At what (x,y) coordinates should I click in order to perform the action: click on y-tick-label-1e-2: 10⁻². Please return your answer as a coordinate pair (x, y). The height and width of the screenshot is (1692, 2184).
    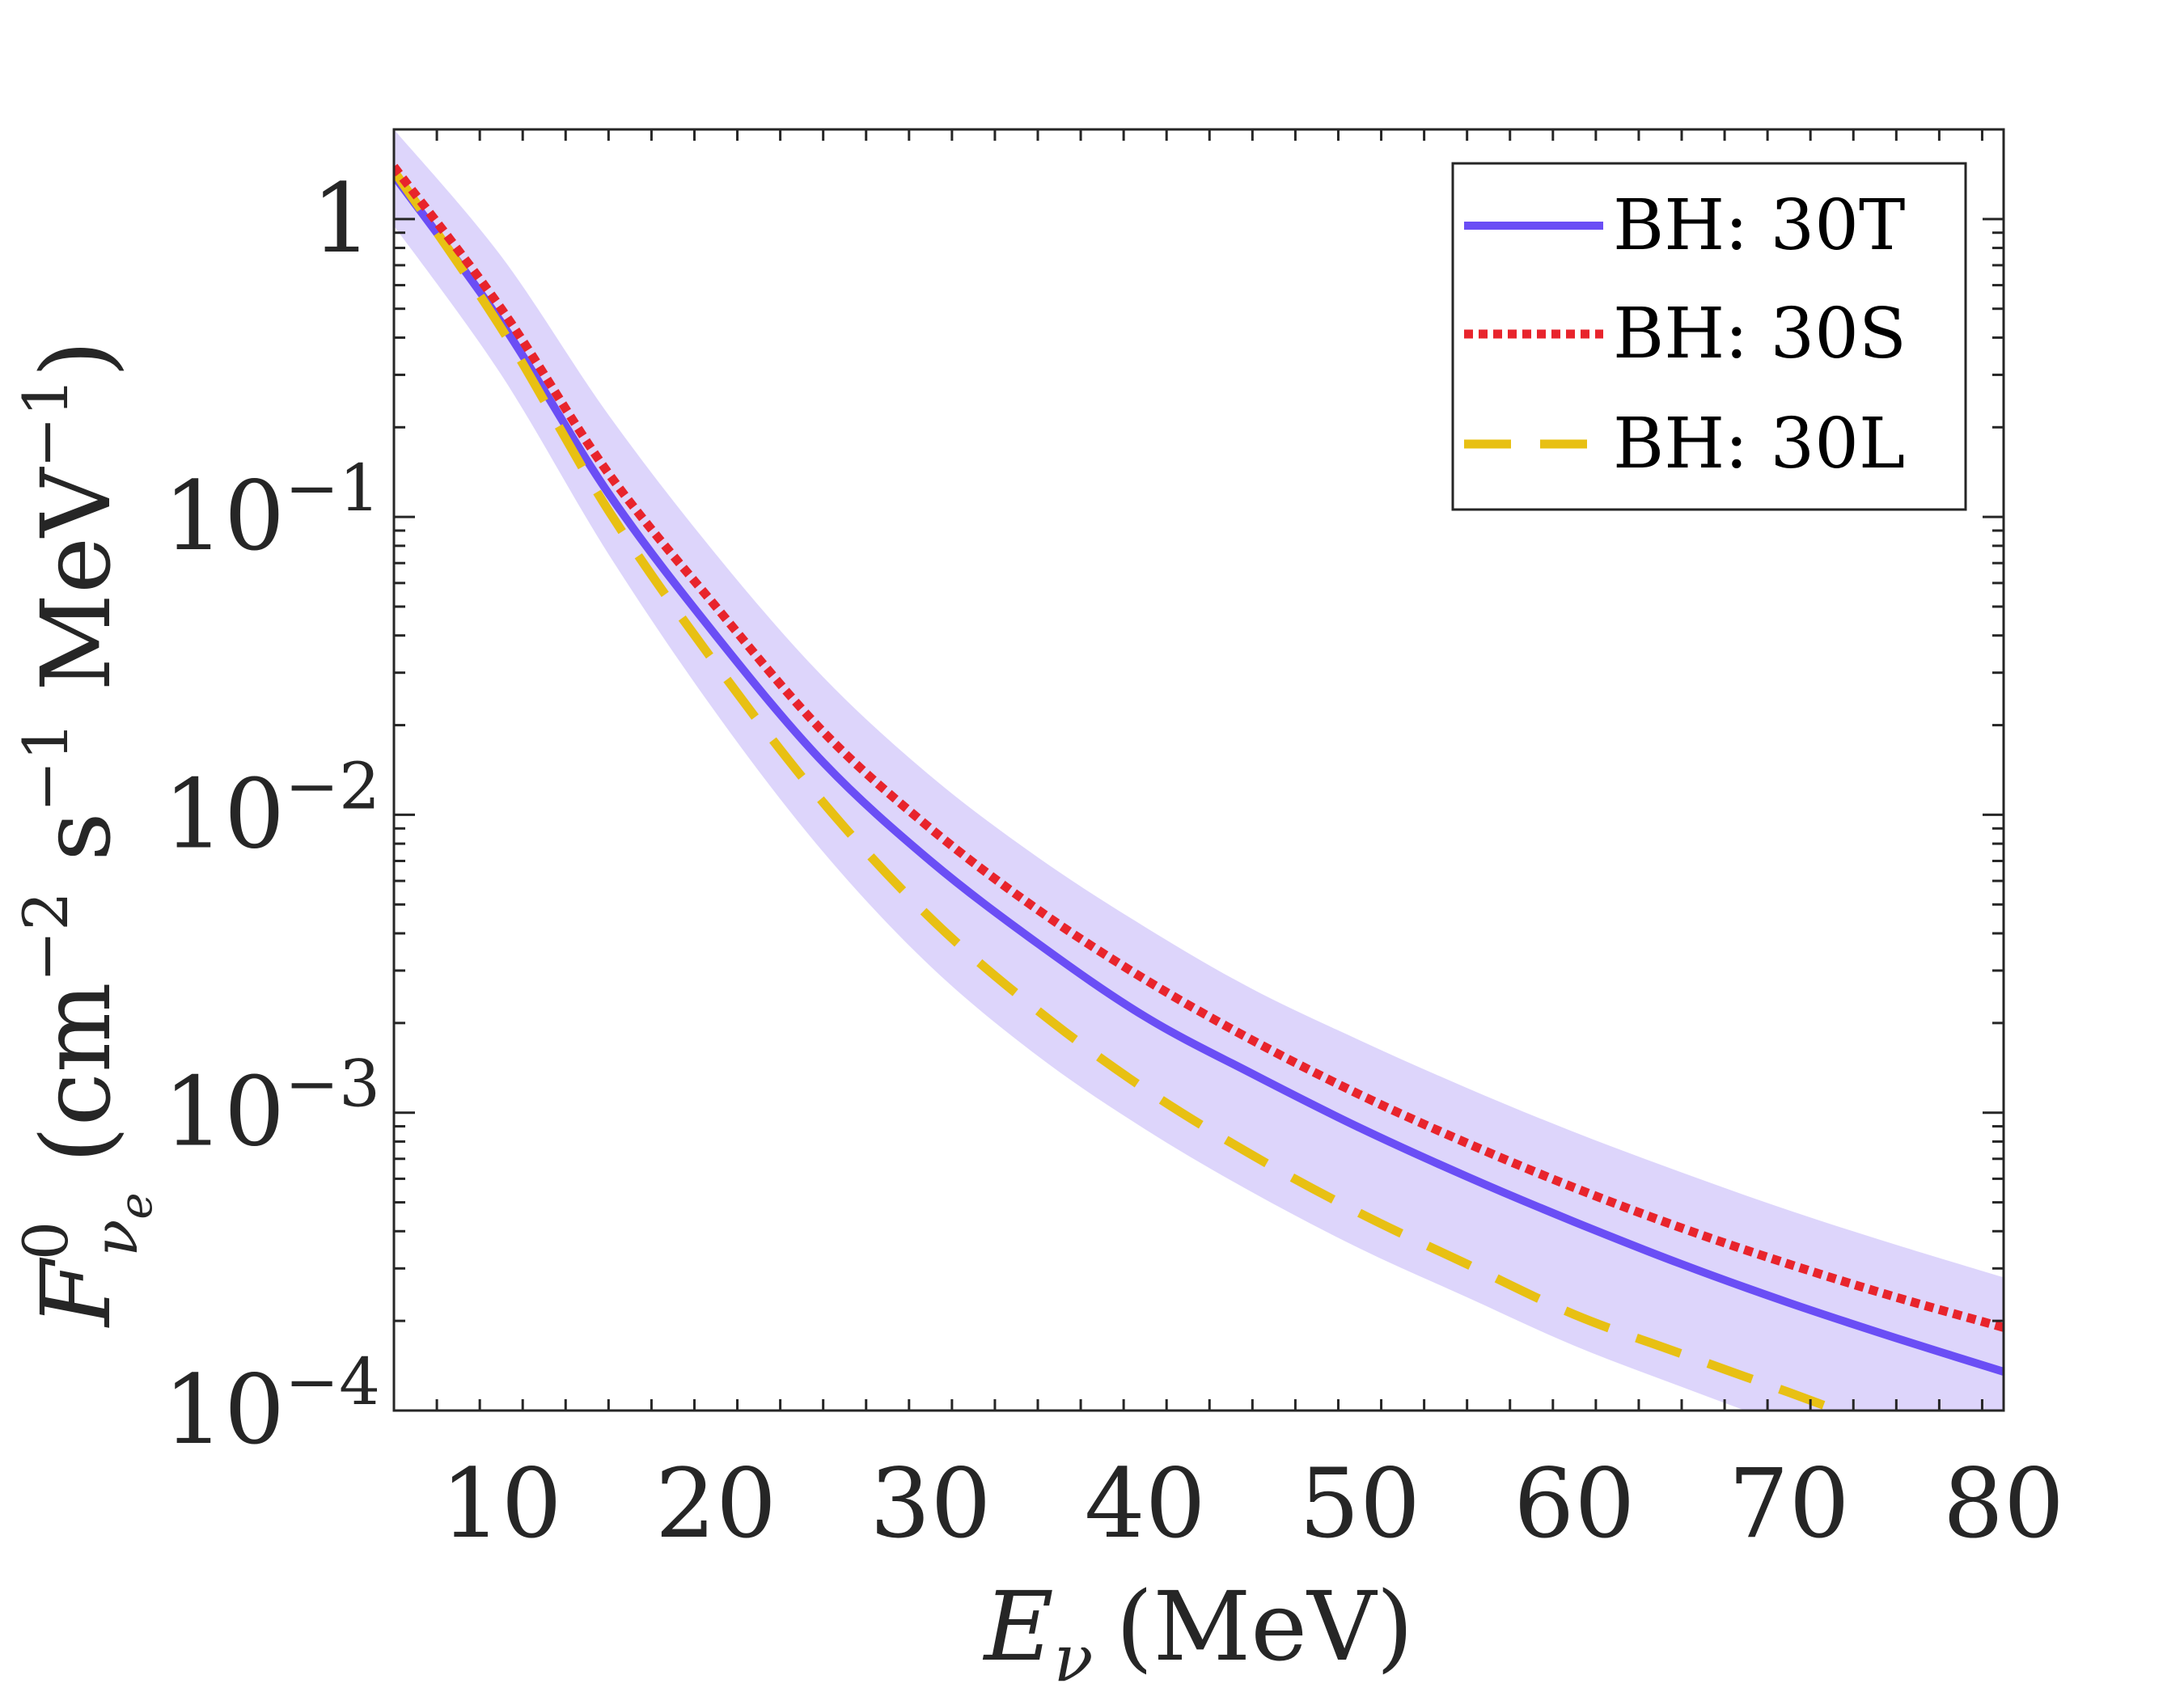
    Looking at the image, I should click on (272, 808).